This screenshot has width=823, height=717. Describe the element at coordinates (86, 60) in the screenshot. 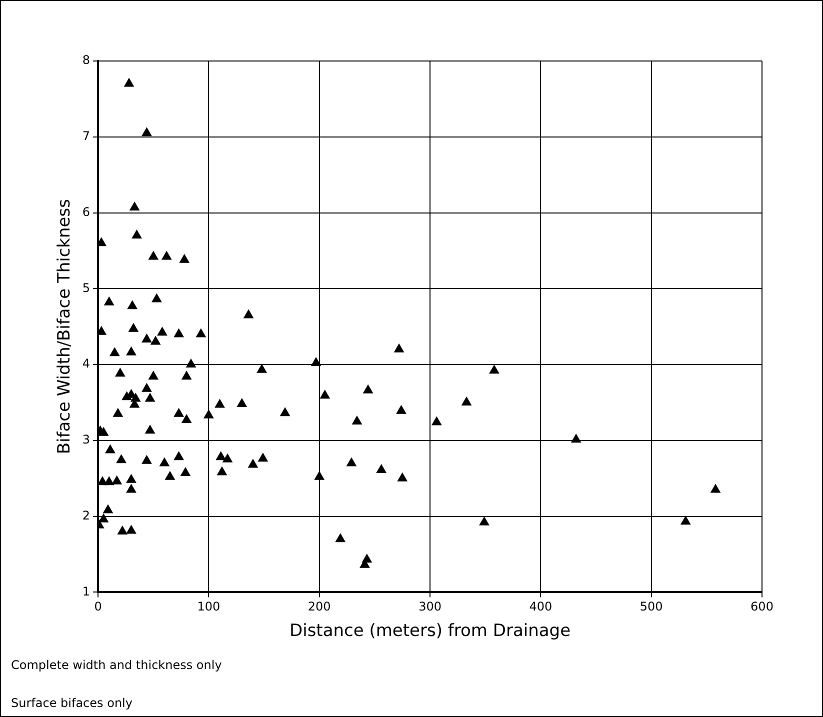

I see `y-tick-label: 8` at that location.